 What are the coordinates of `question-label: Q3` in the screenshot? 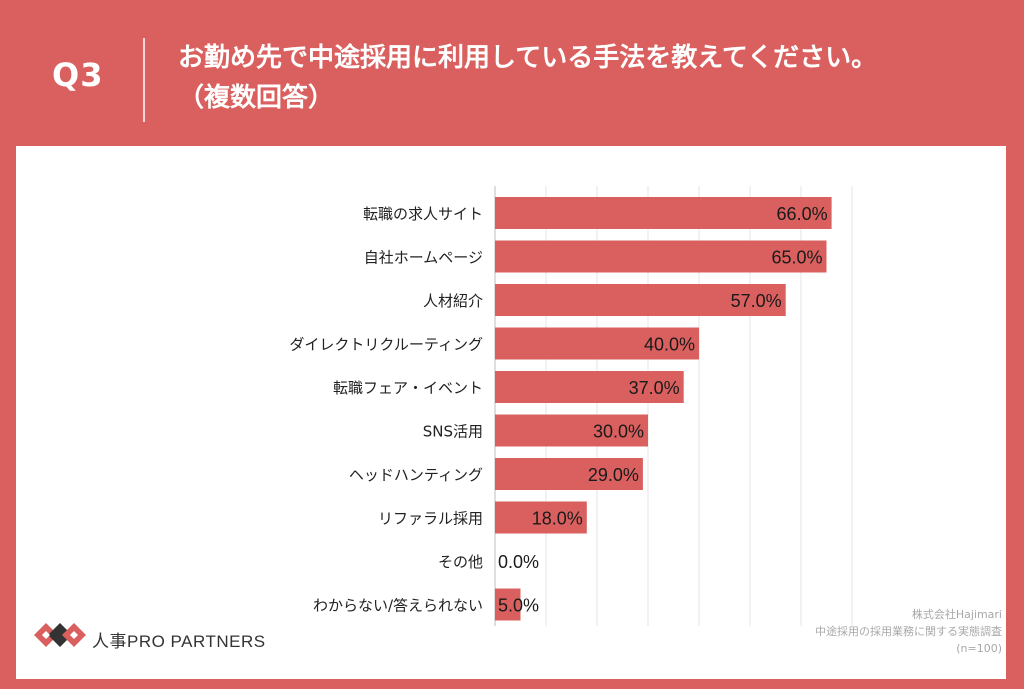 It's located at (78, 75).